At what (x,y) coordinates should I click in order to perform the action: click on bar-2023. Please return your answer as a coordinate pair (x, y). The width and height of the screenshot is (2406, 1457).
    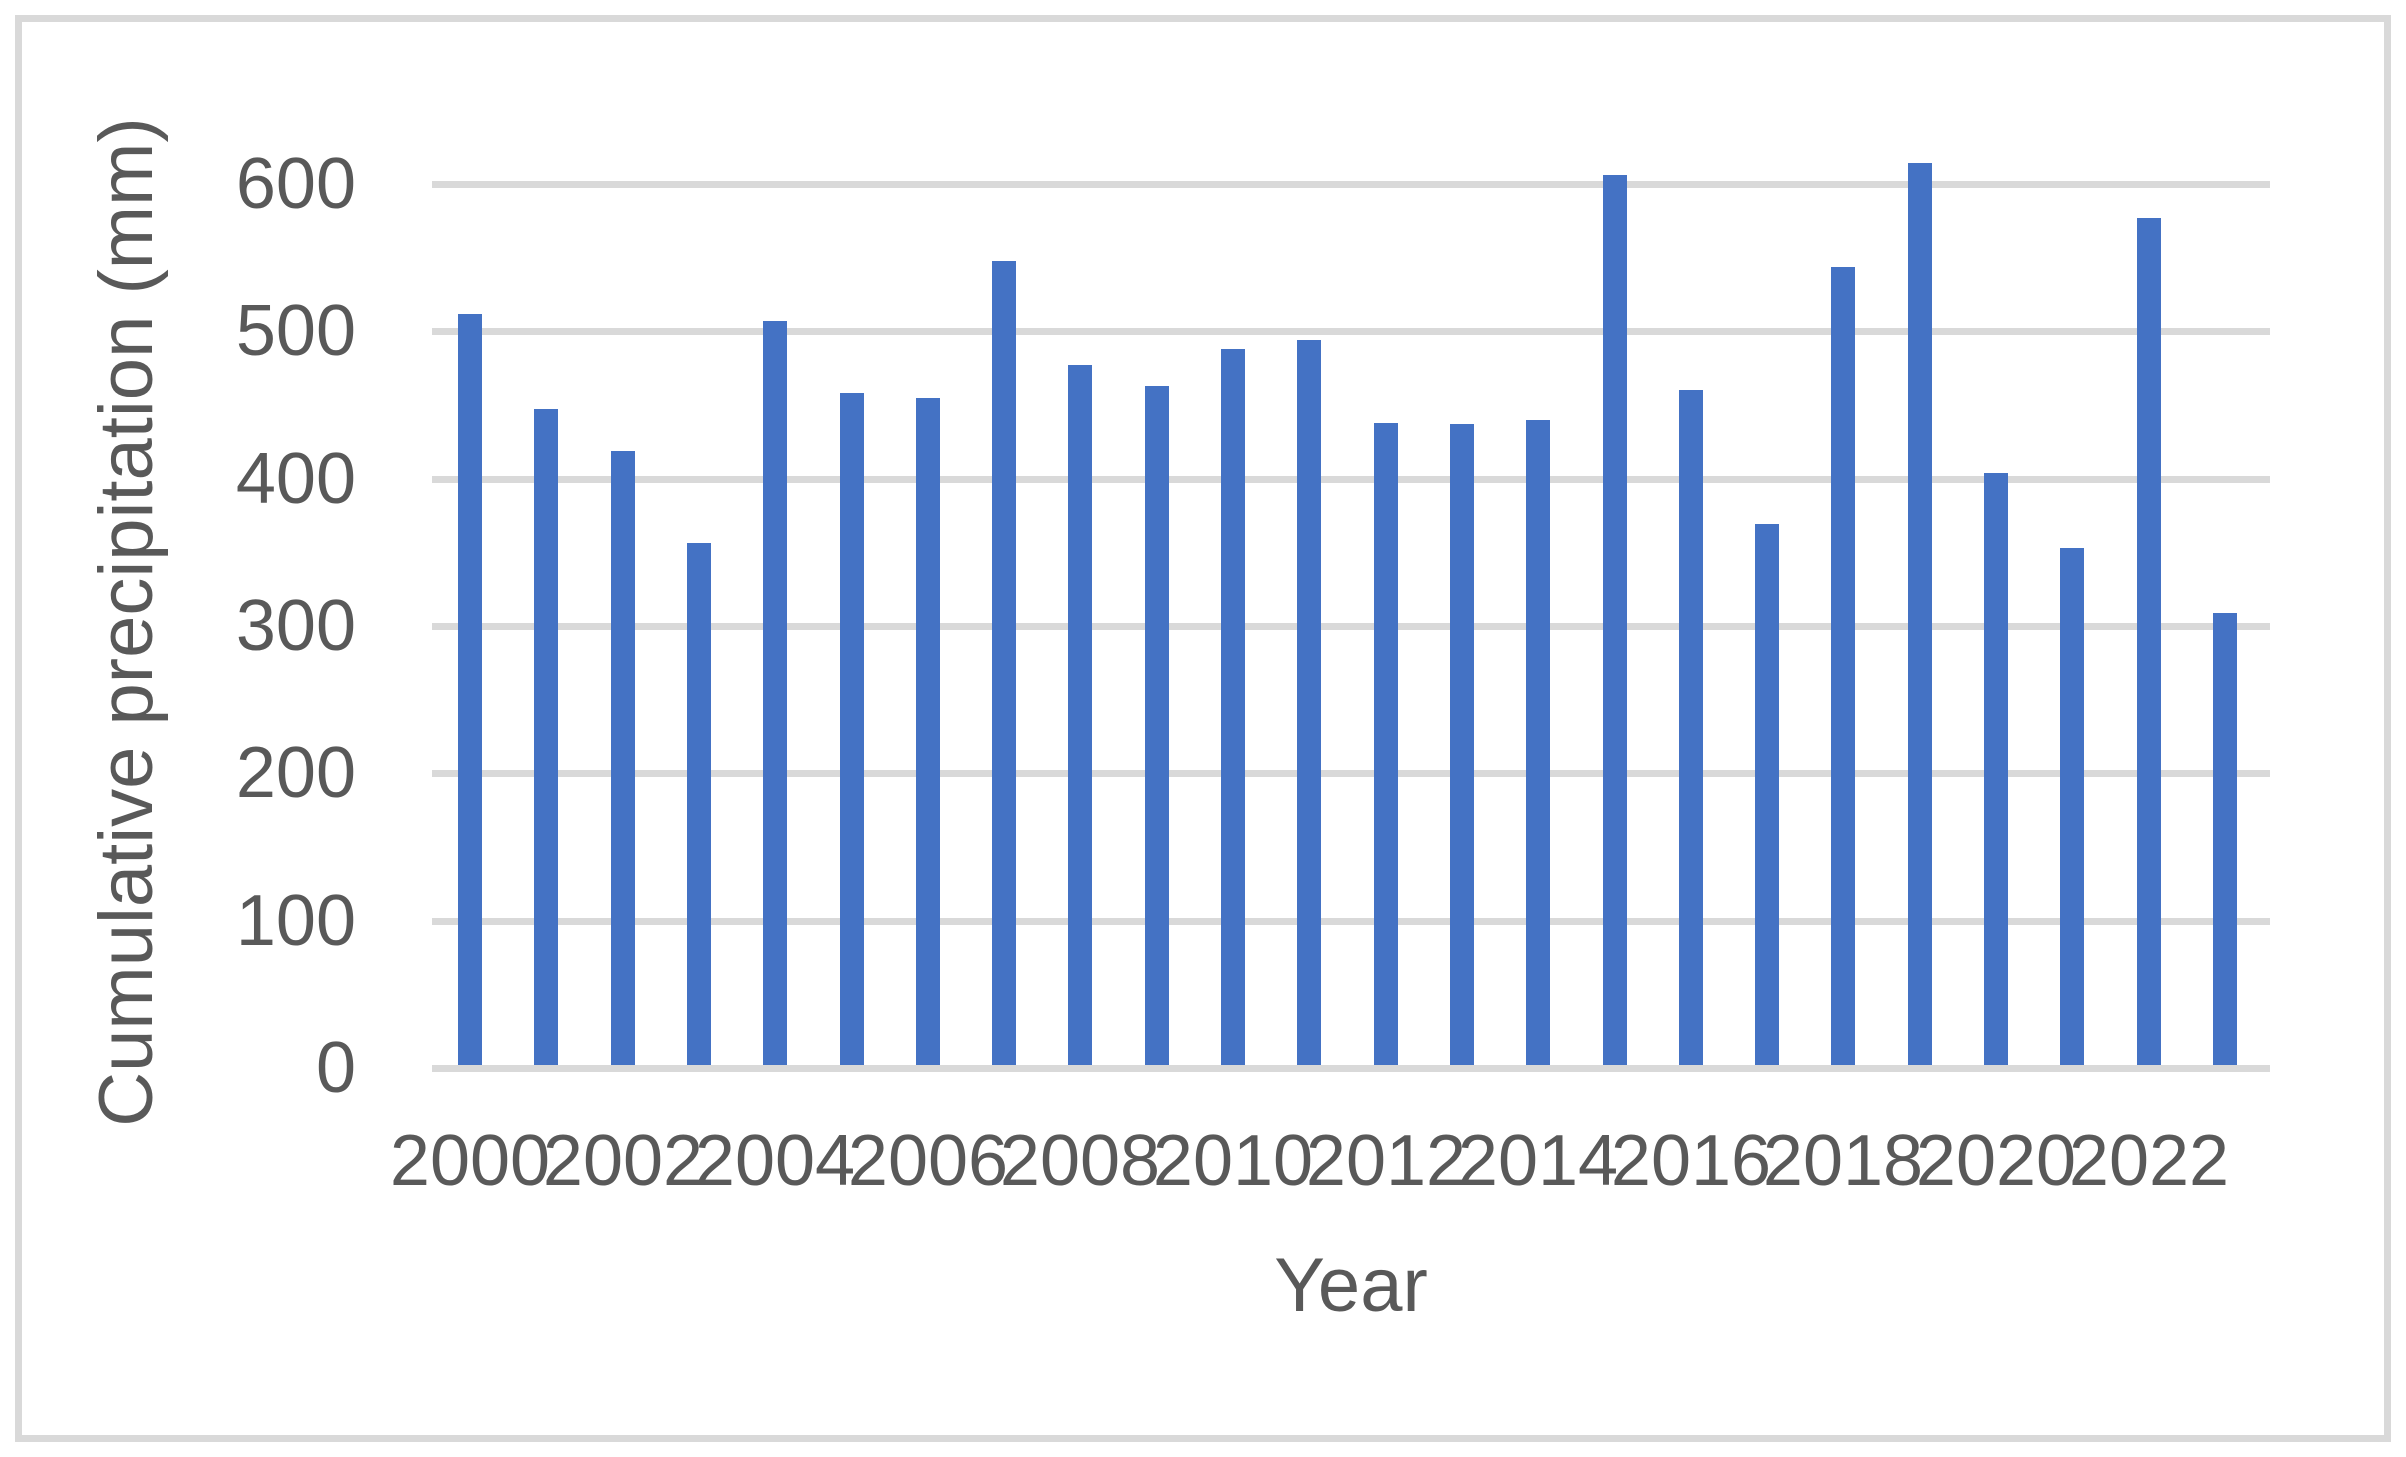
    Looking at the image, I should click on (2225, 840).